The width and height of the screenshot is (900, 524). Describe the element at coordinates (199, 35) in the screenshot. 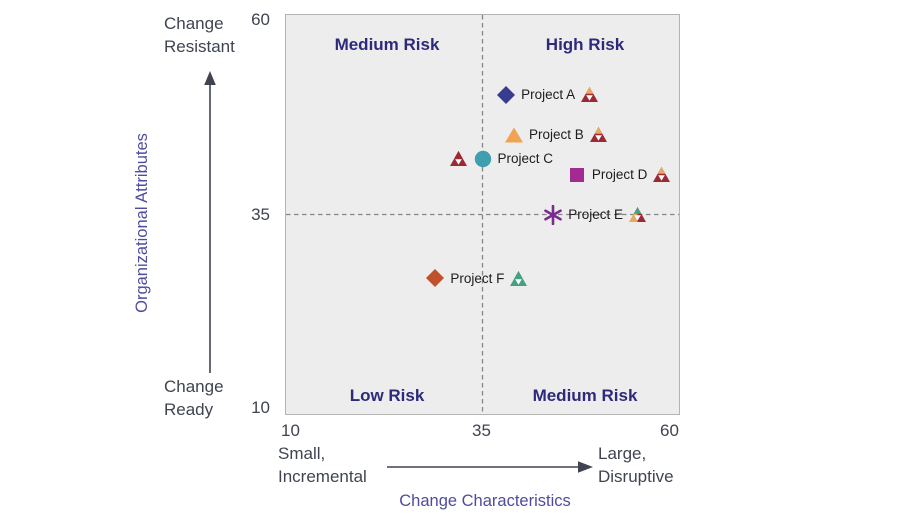

I see `y-axis-top-label: Change Resistant` at that location.